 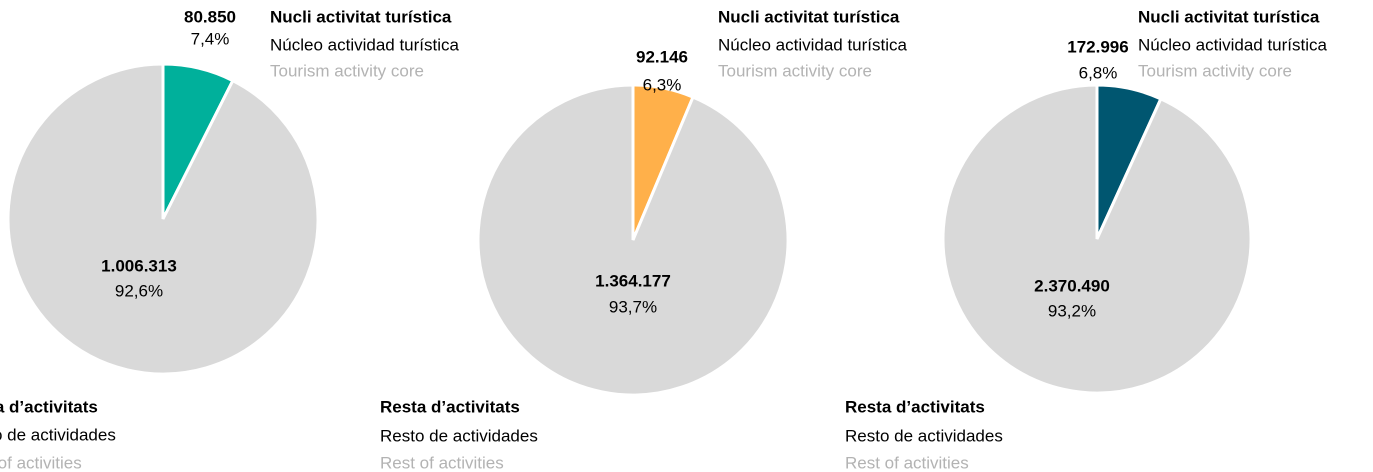 I want to click on value-label: 92.146, so click(x=662, y=56).